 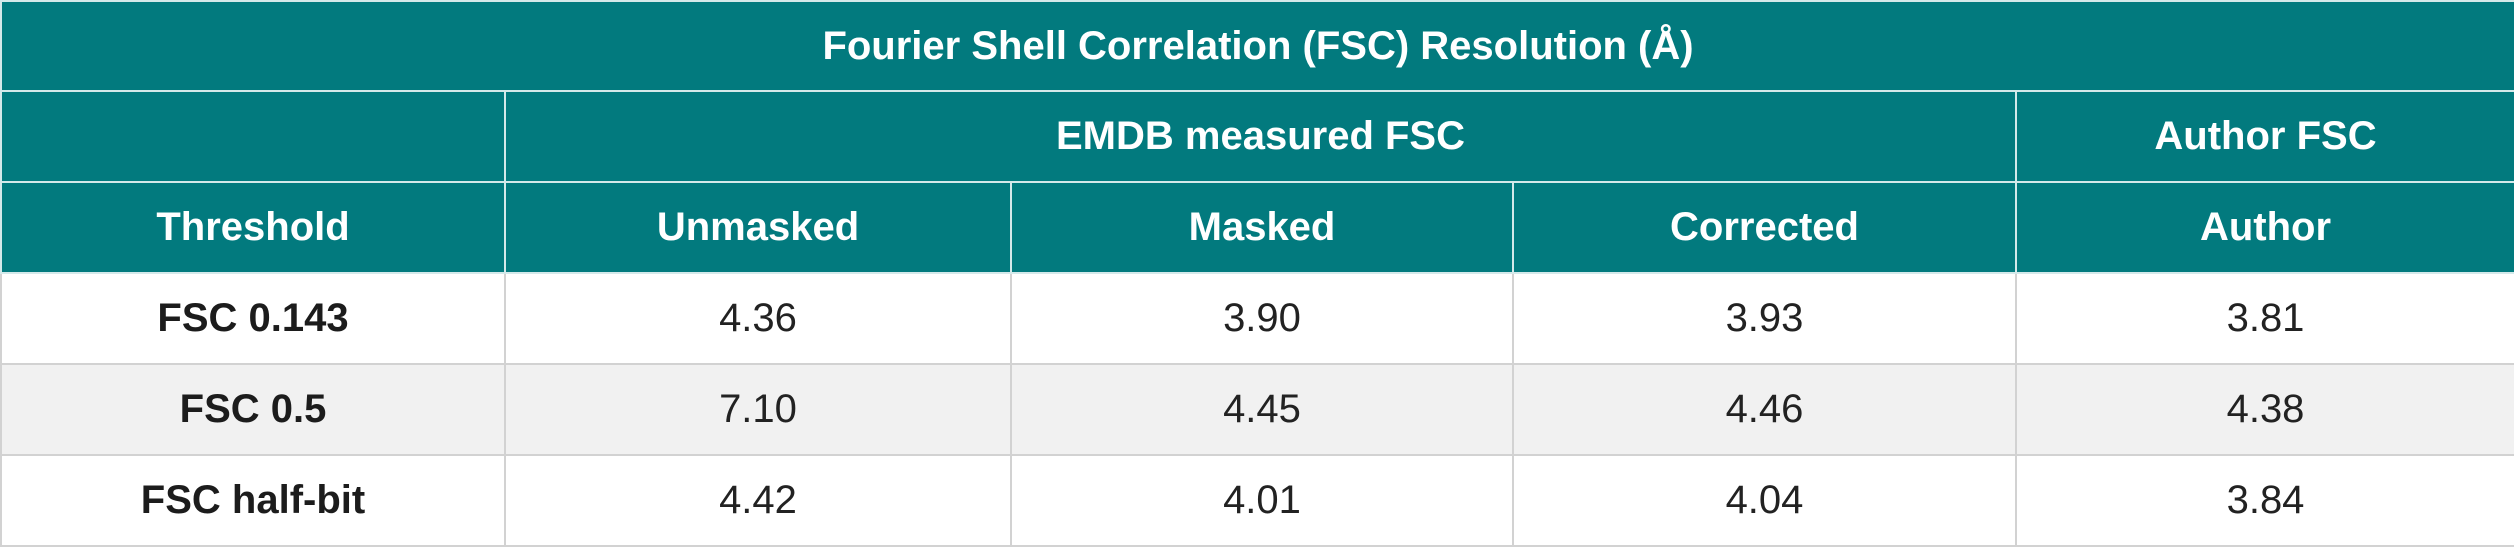 I want to click on corrected-cell: 3.93, so click(x=1764, y=318).